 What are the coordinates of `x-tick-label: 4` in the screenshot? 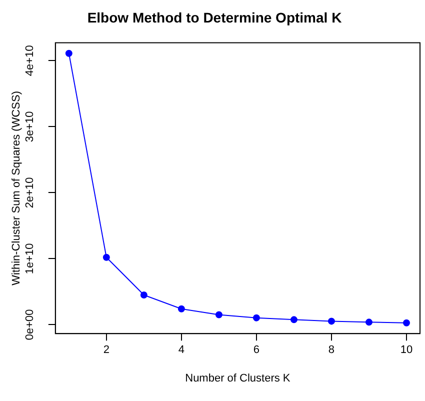 It's located at (181, 350).